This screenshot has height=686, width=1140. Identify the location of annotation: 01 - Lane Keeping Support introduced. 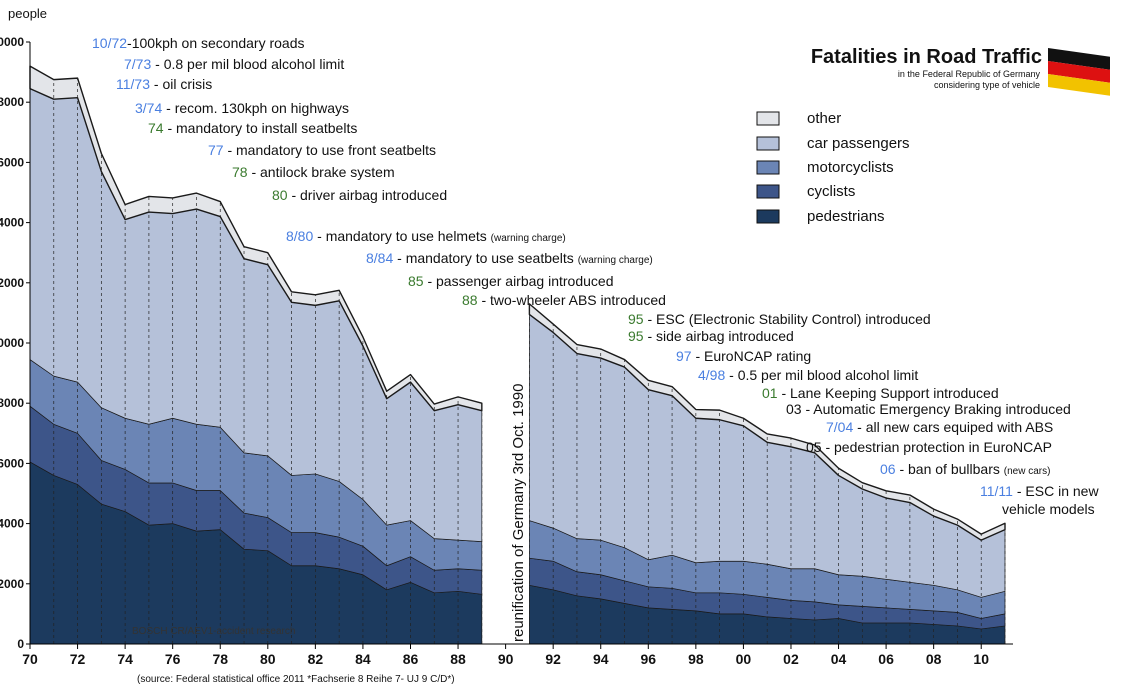
(880, 393).